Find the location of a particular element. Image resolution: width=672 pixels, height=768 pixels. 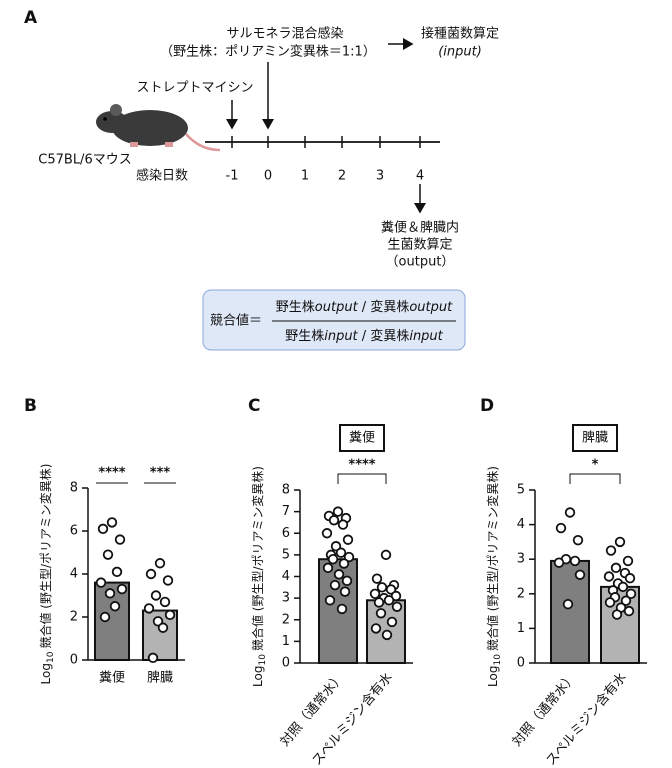

y-tick-label: 7 is located at coordinates (286, 511).